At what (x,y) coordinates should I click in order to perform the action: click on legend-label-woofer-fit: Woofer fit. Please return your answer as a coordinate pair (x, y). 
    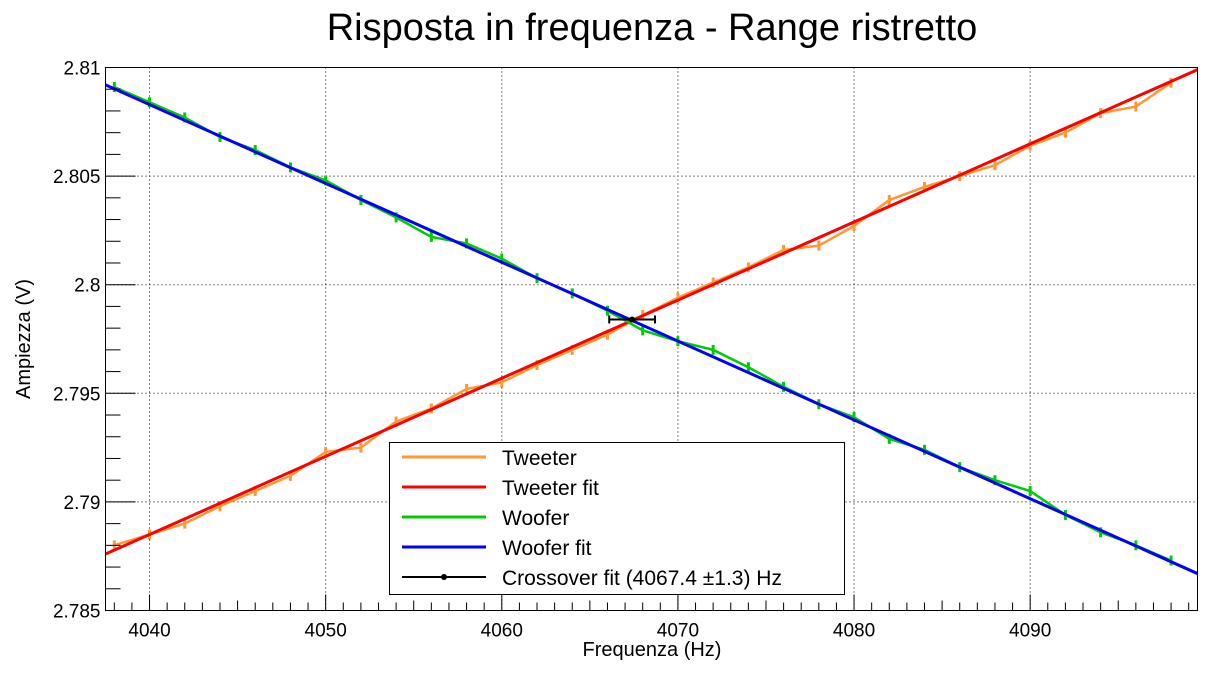
    Looking at the image, I should click on (547, 548).